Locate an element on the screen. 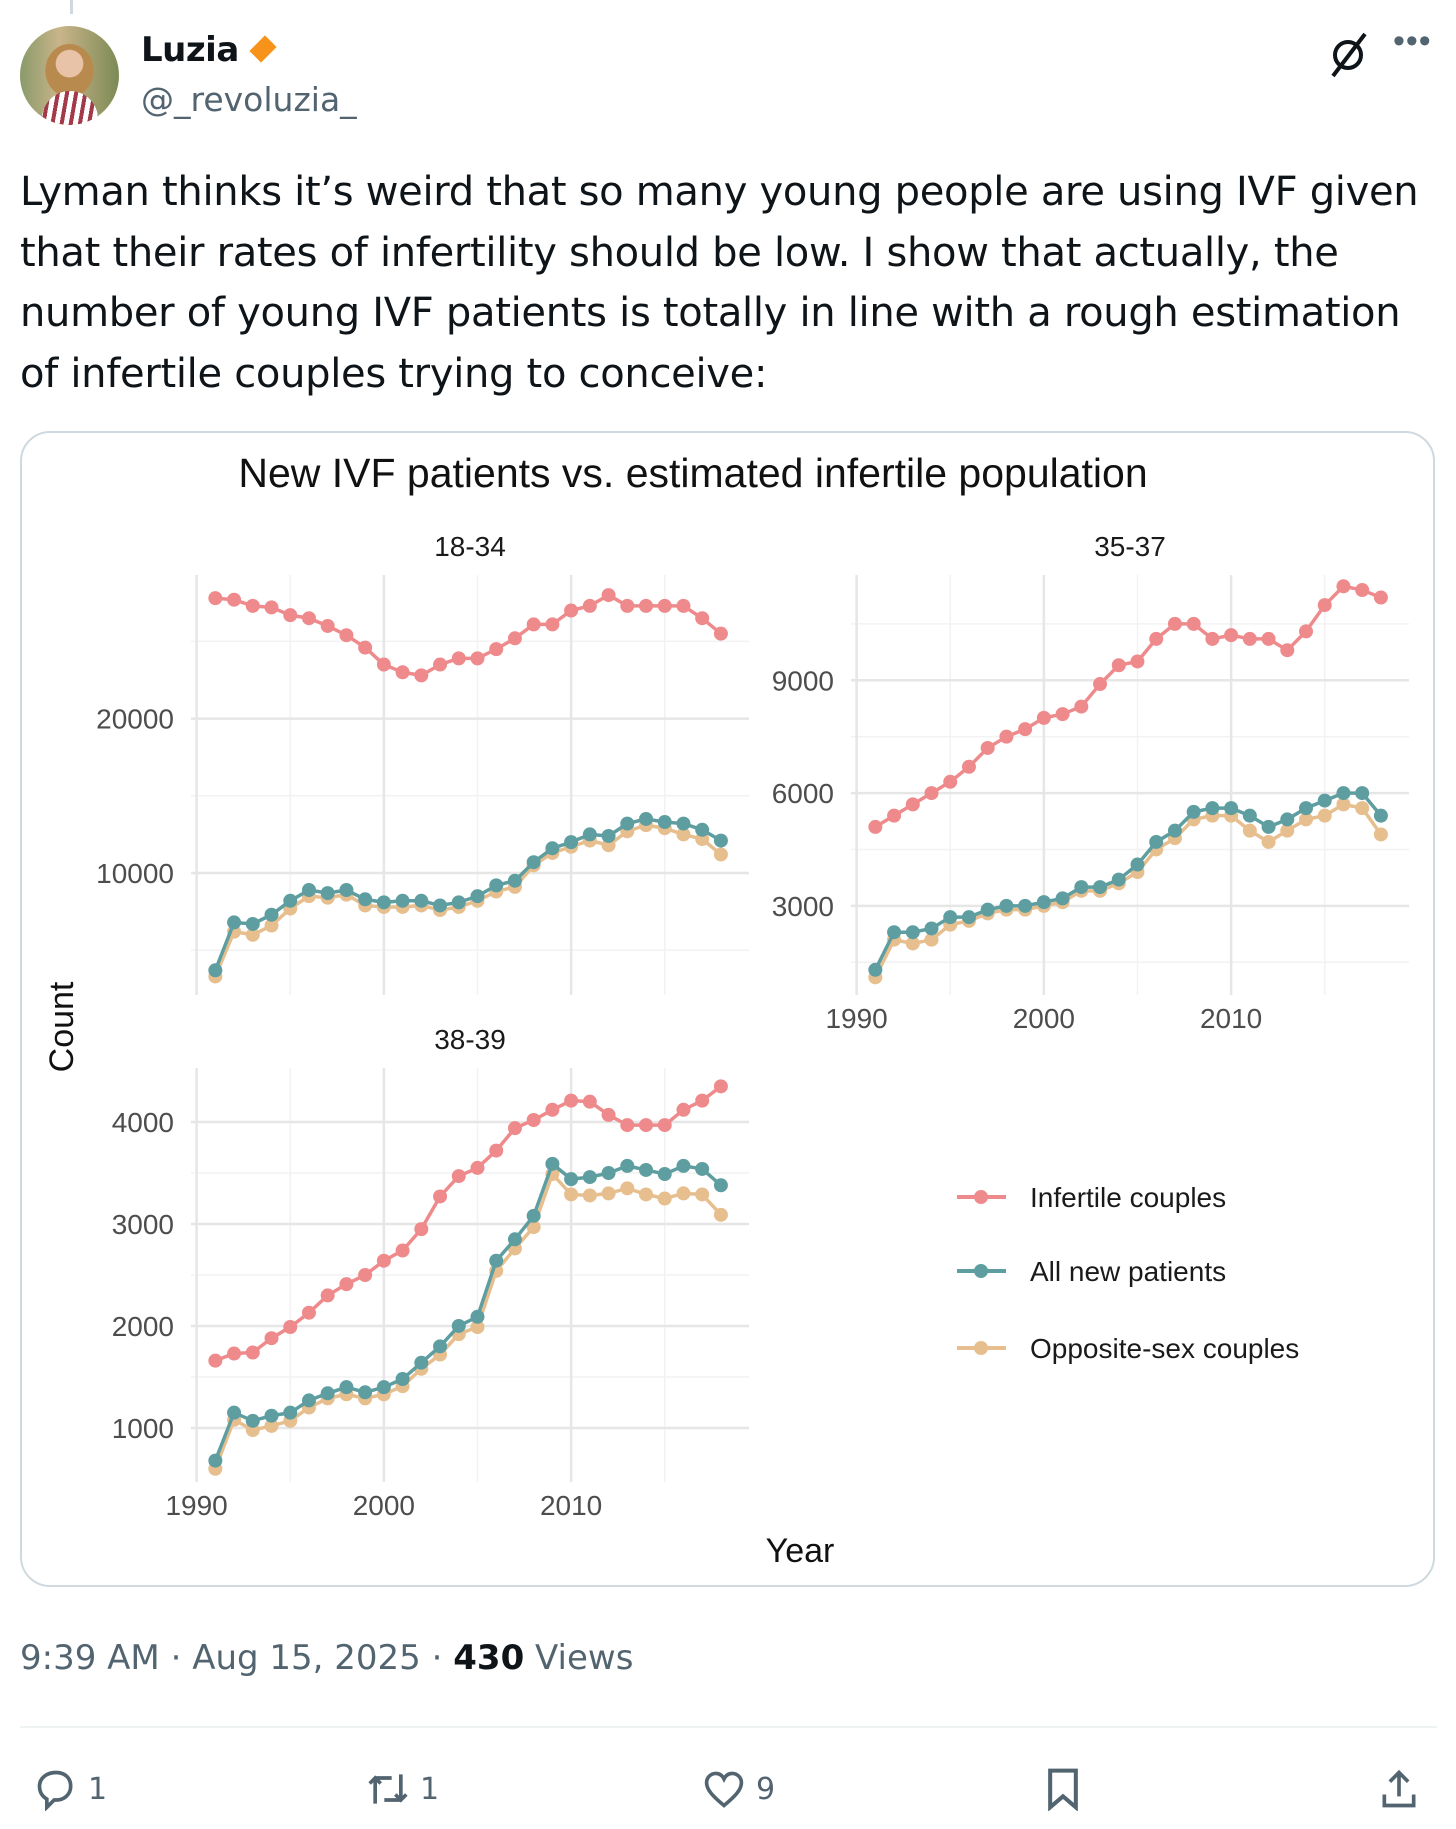 This screenshot has height=1829, width=1456. bookmark-button is located at coordinates (1063, 1789).